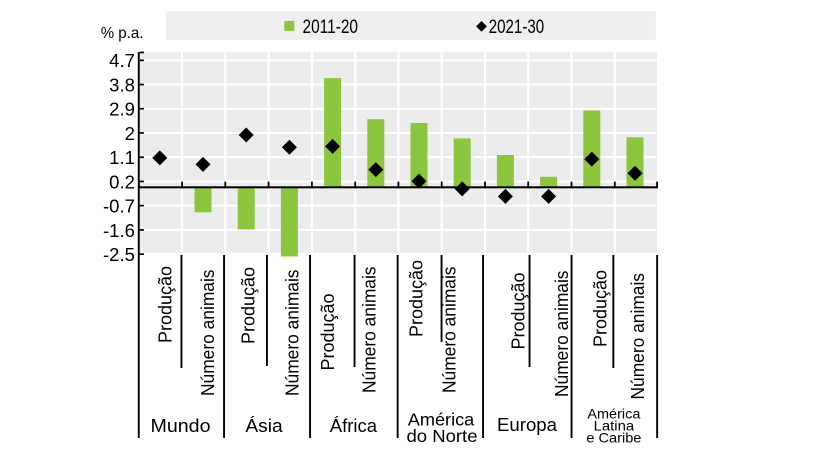 This screenshot has width=820, height=462. What do you see at coordinates (122, 33) in the screenshot?
I see `svg-text: % p.a.` at bounding box center [122, 33].